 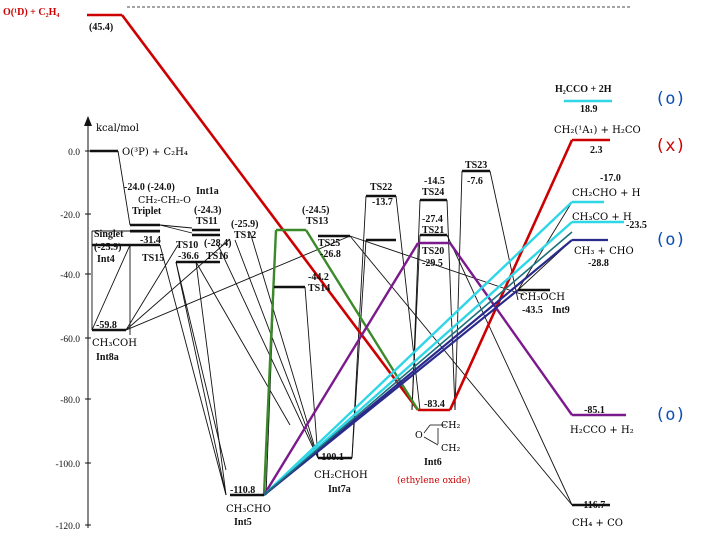 I want to click on ts23-value: -7.6, so click(x=475, y=181).